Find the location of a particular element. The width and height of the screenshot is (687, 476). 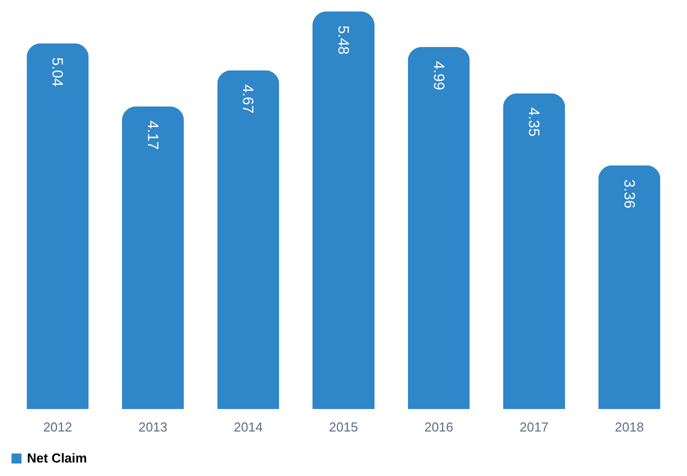

data-label: 5.04 is located at coordinates (57, 72).